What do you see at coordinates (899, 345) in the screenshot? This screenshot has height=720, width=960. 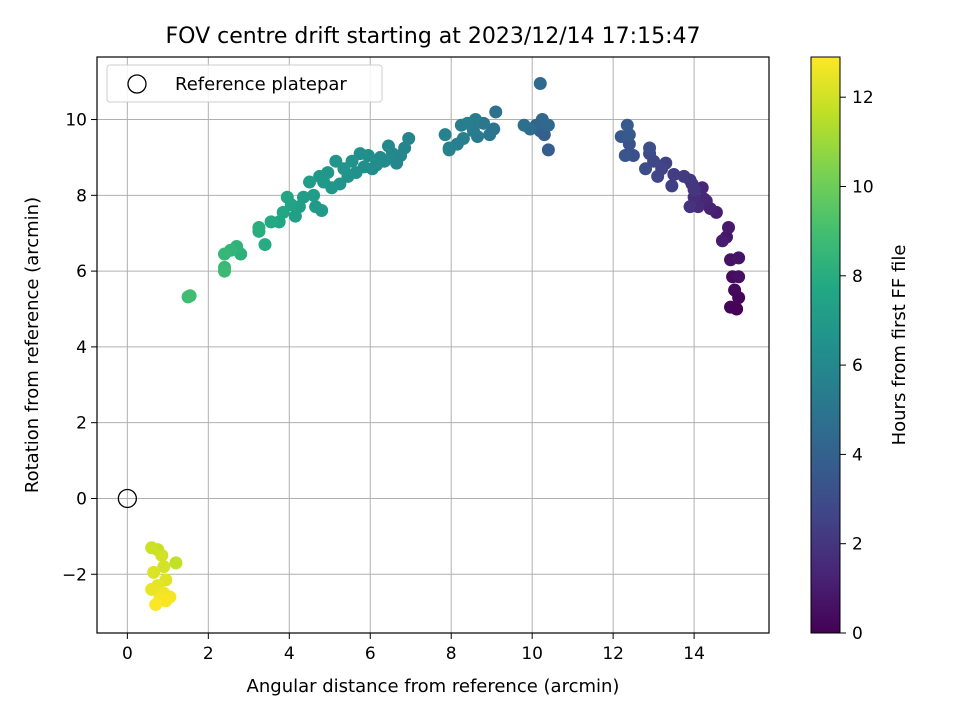 I see `colorbar-label: Hours from first FF file` at bounding box center [899, 345].